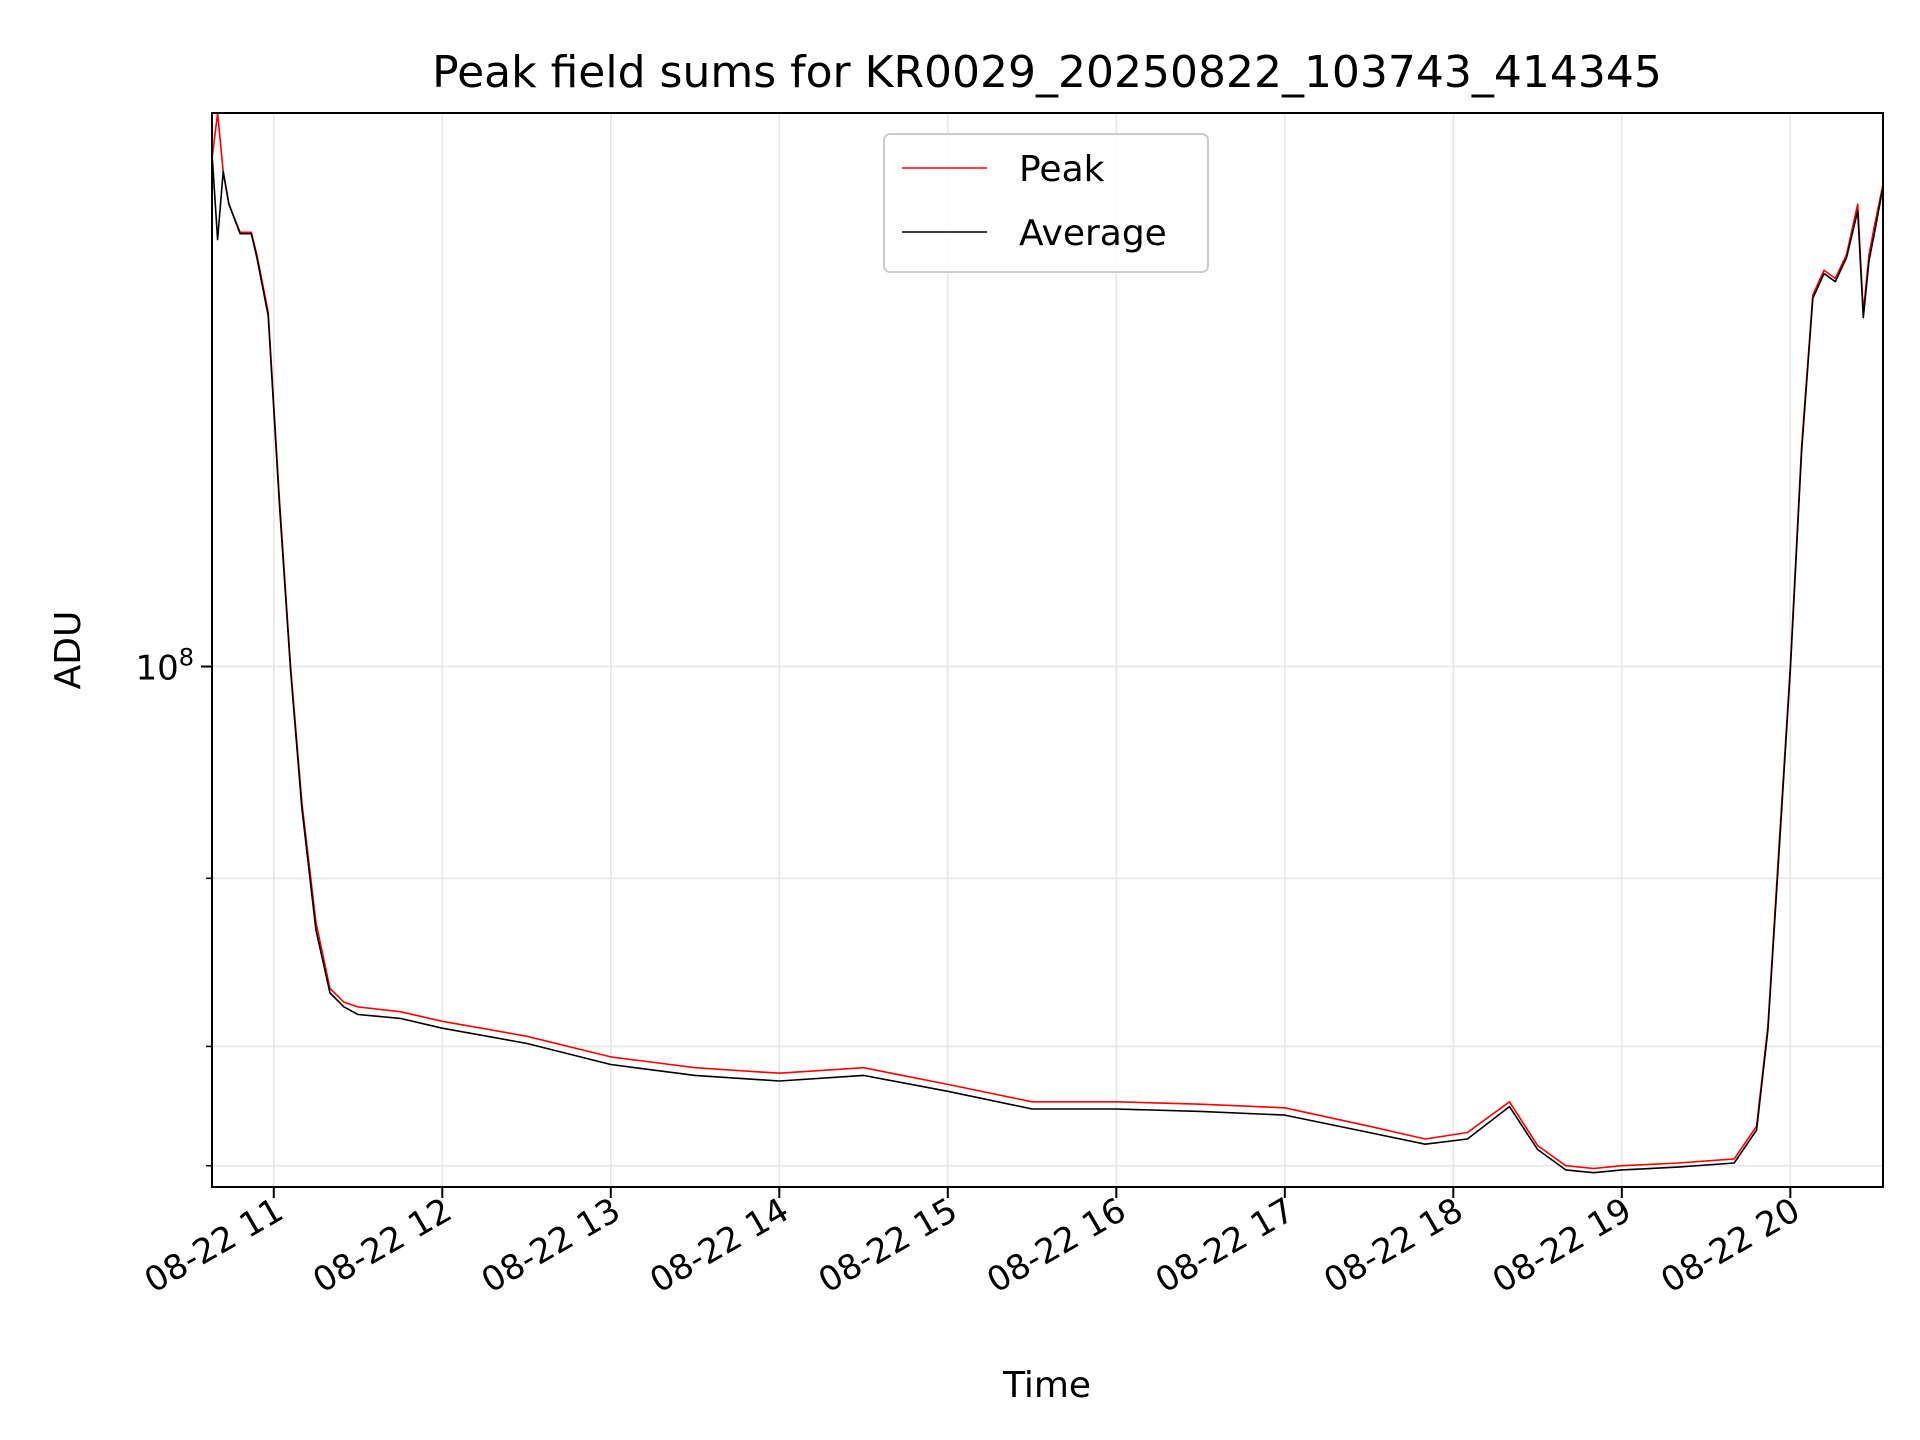  Describe the element at coordinates (1062, 169) in the screenshot. I see `legend-label-peak: Peak` at that location.